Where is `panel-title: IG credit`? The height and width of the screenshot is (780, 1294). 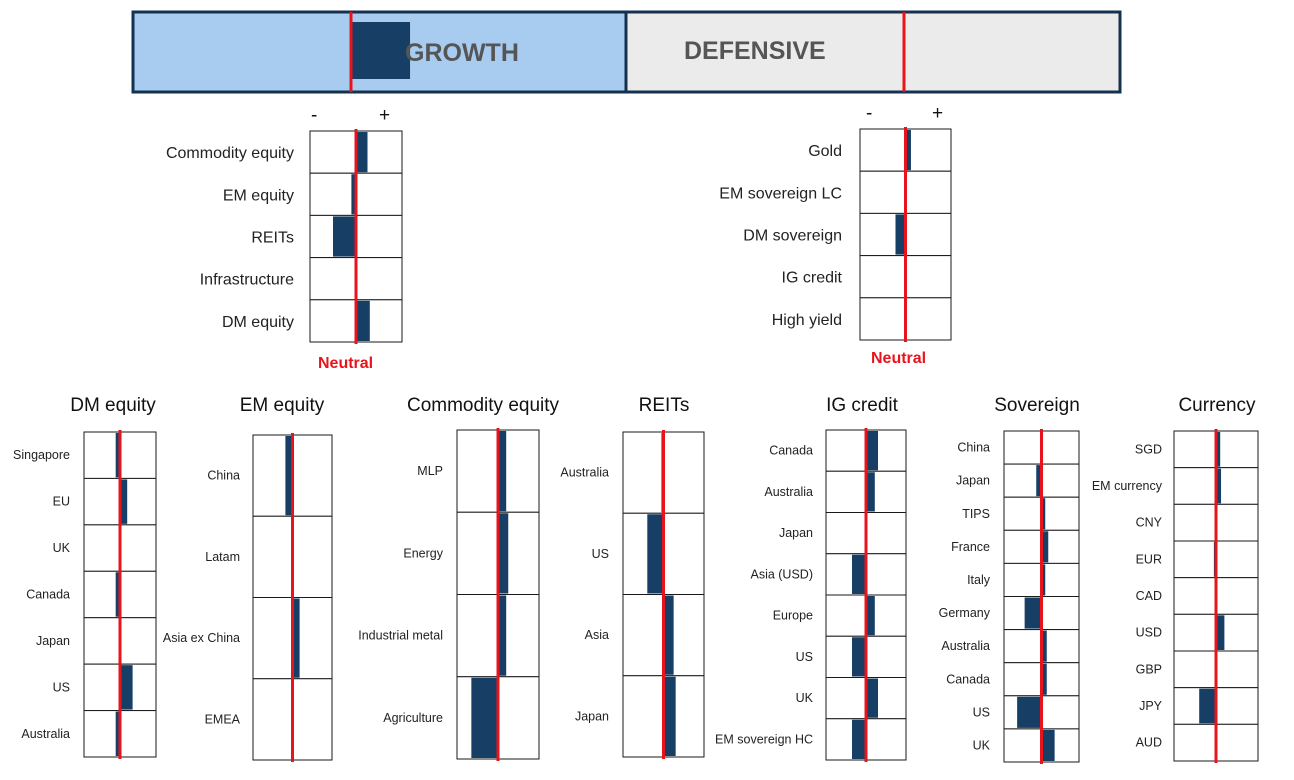
panel-title: IG credit is located at coordinates (862, 405).